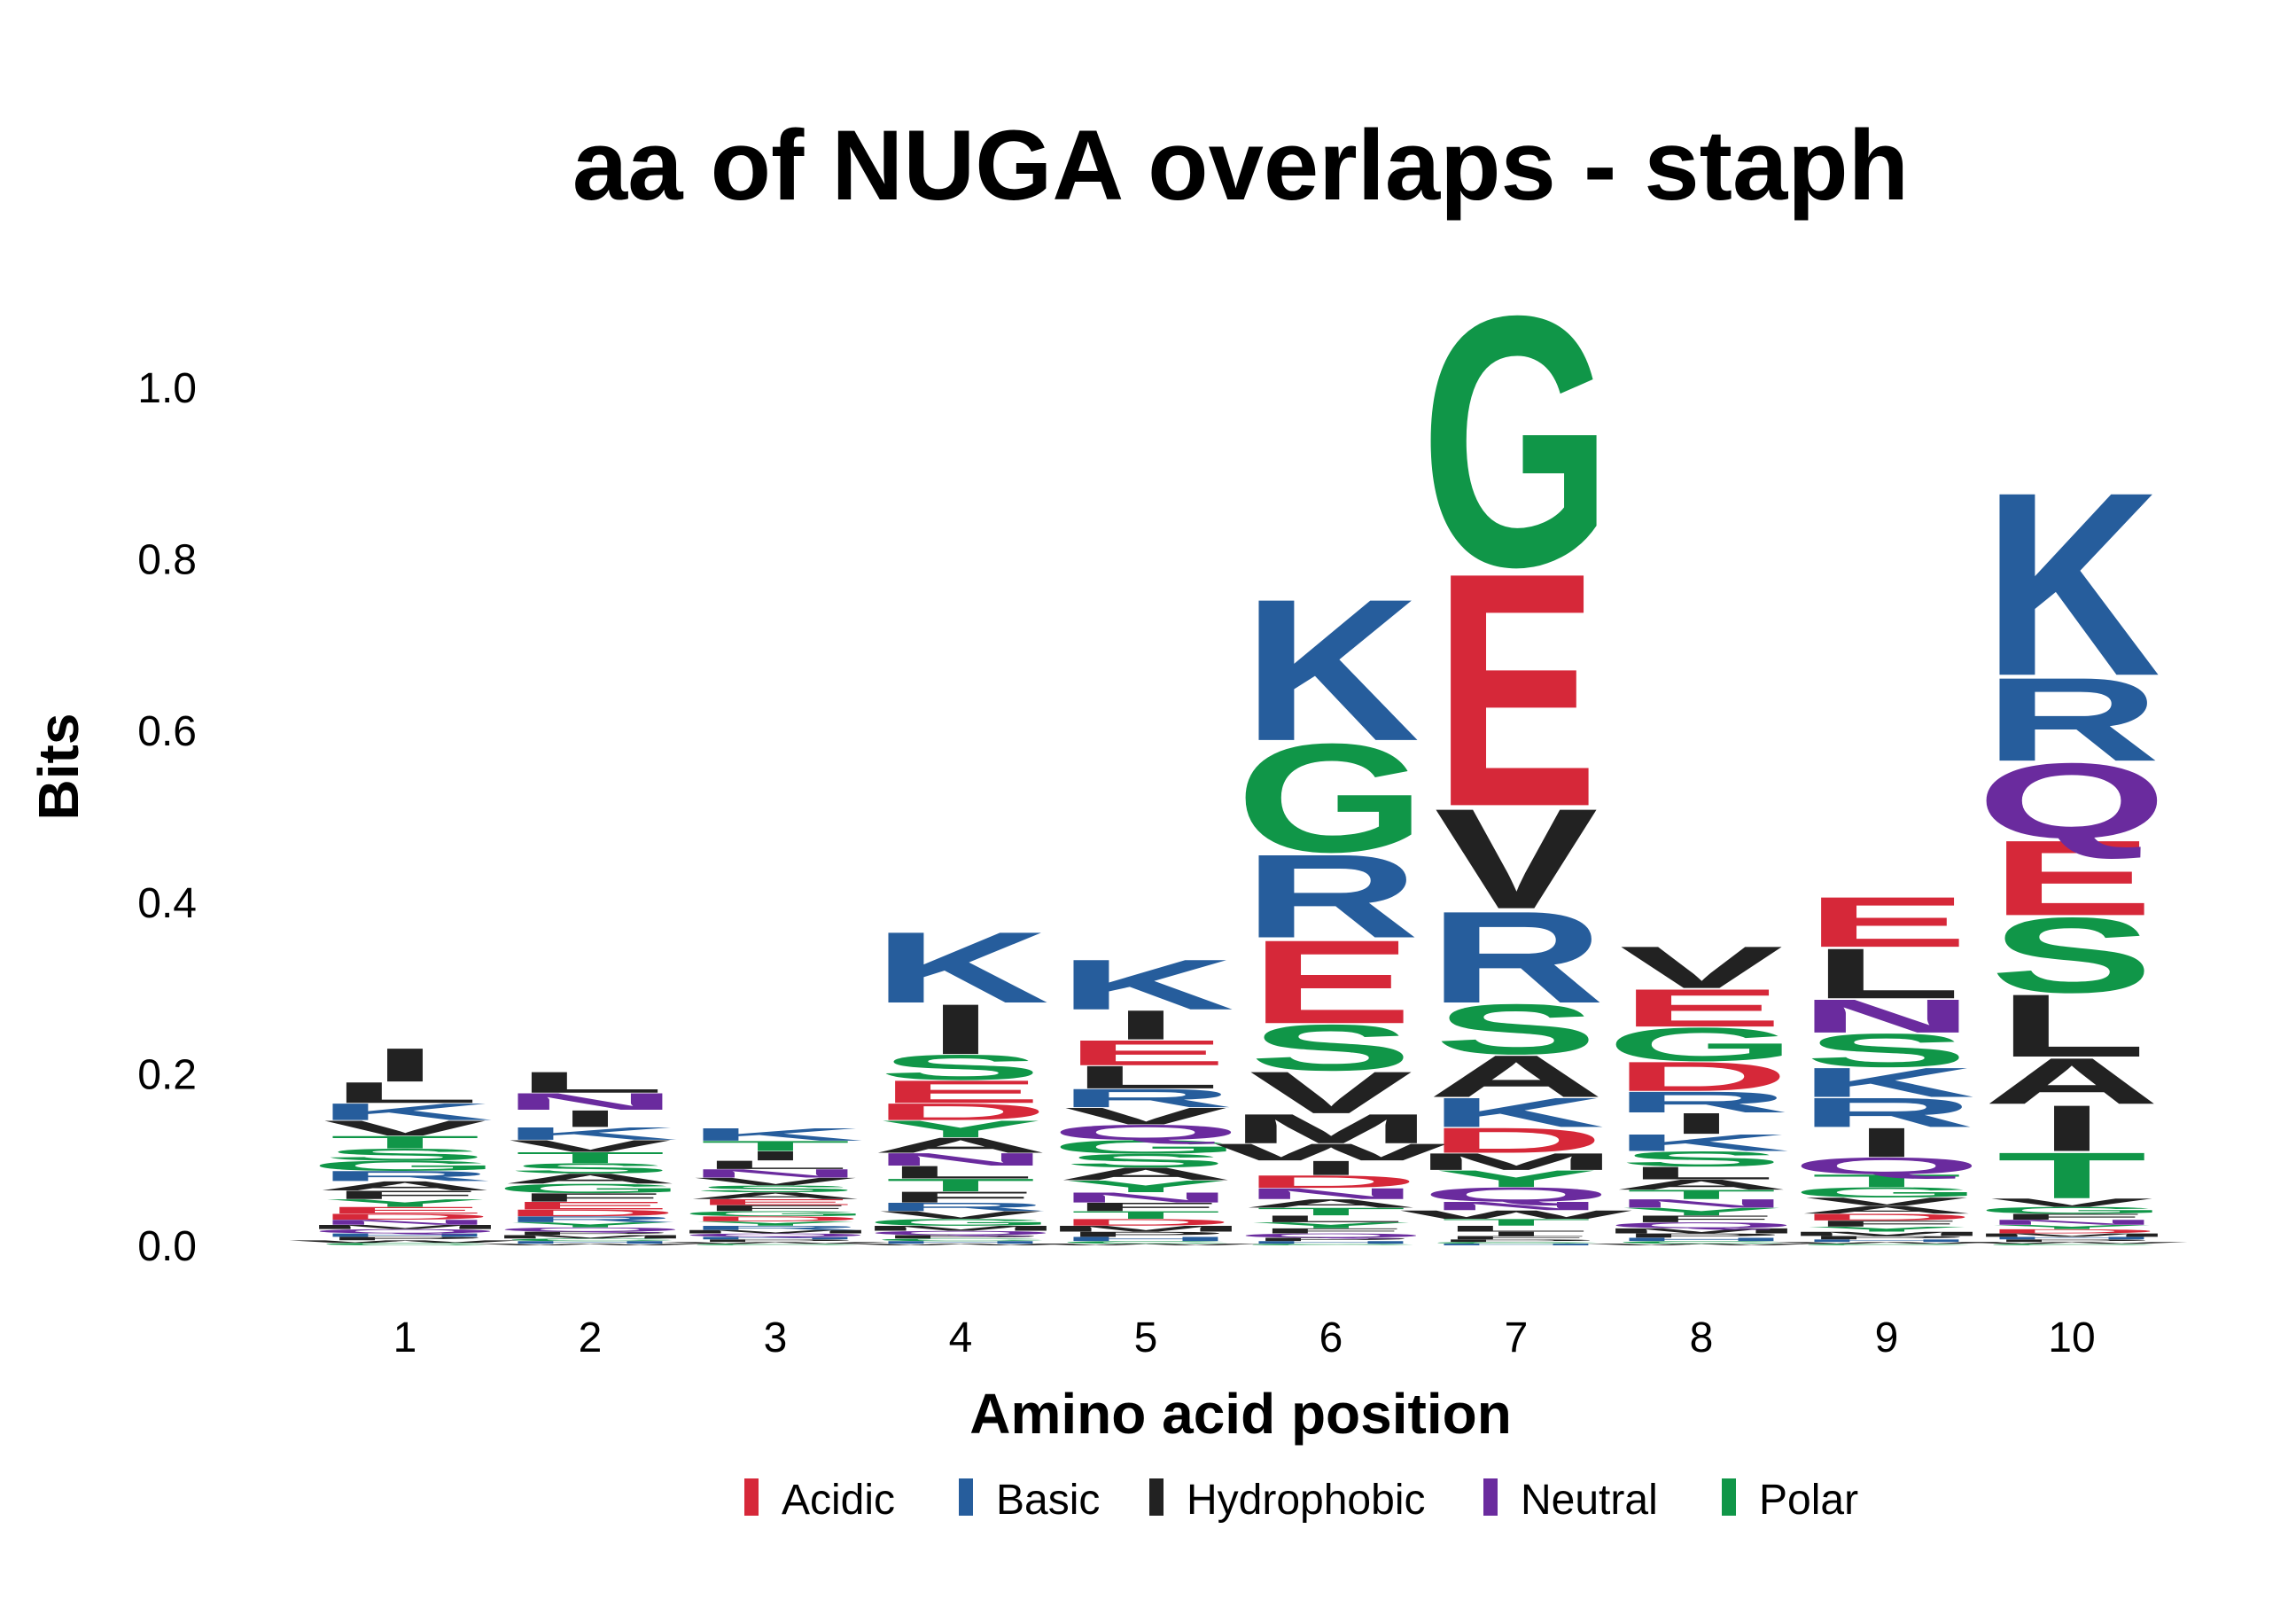 The image size is (2296, 1599). What do you see at coordinates (1517, 1337) in the screenshot?
I see `x-tick-label: 7` at bounding box center [1517, 1337].